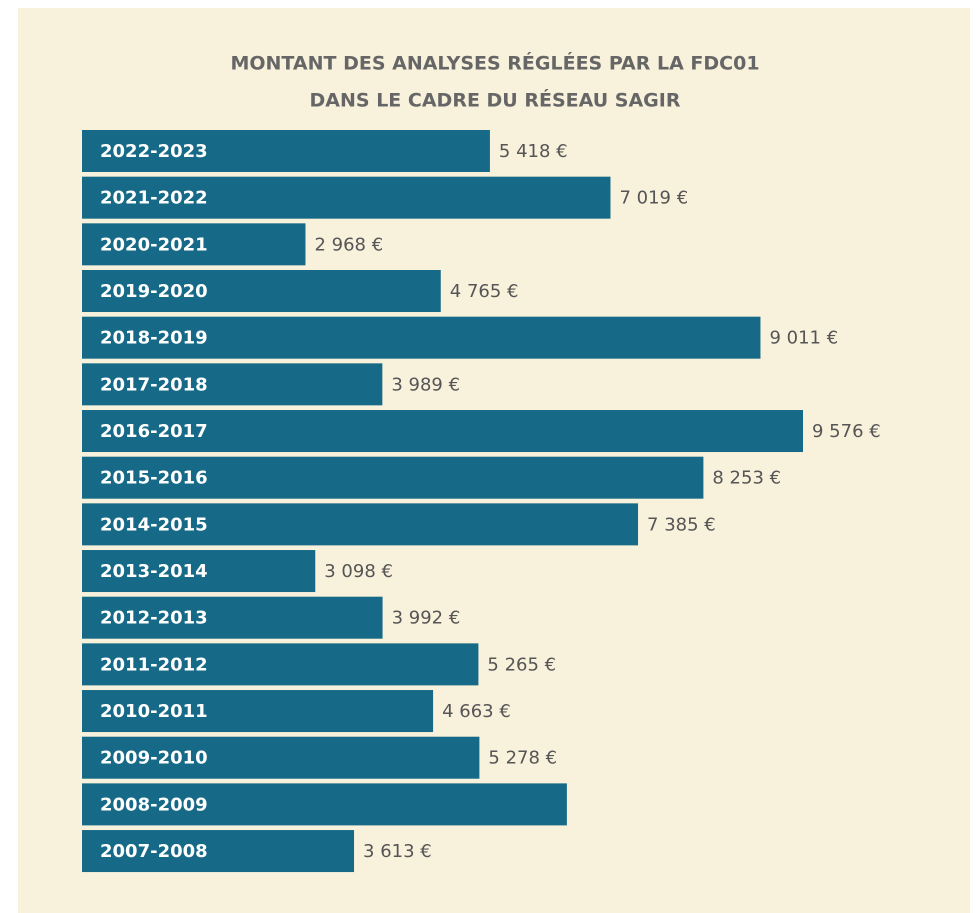 The height and width of the screenshot is (913, 979). Describe the element at coordinates (154, 711) in the screenshot. I see `category-label: 2010-2011` at that location.